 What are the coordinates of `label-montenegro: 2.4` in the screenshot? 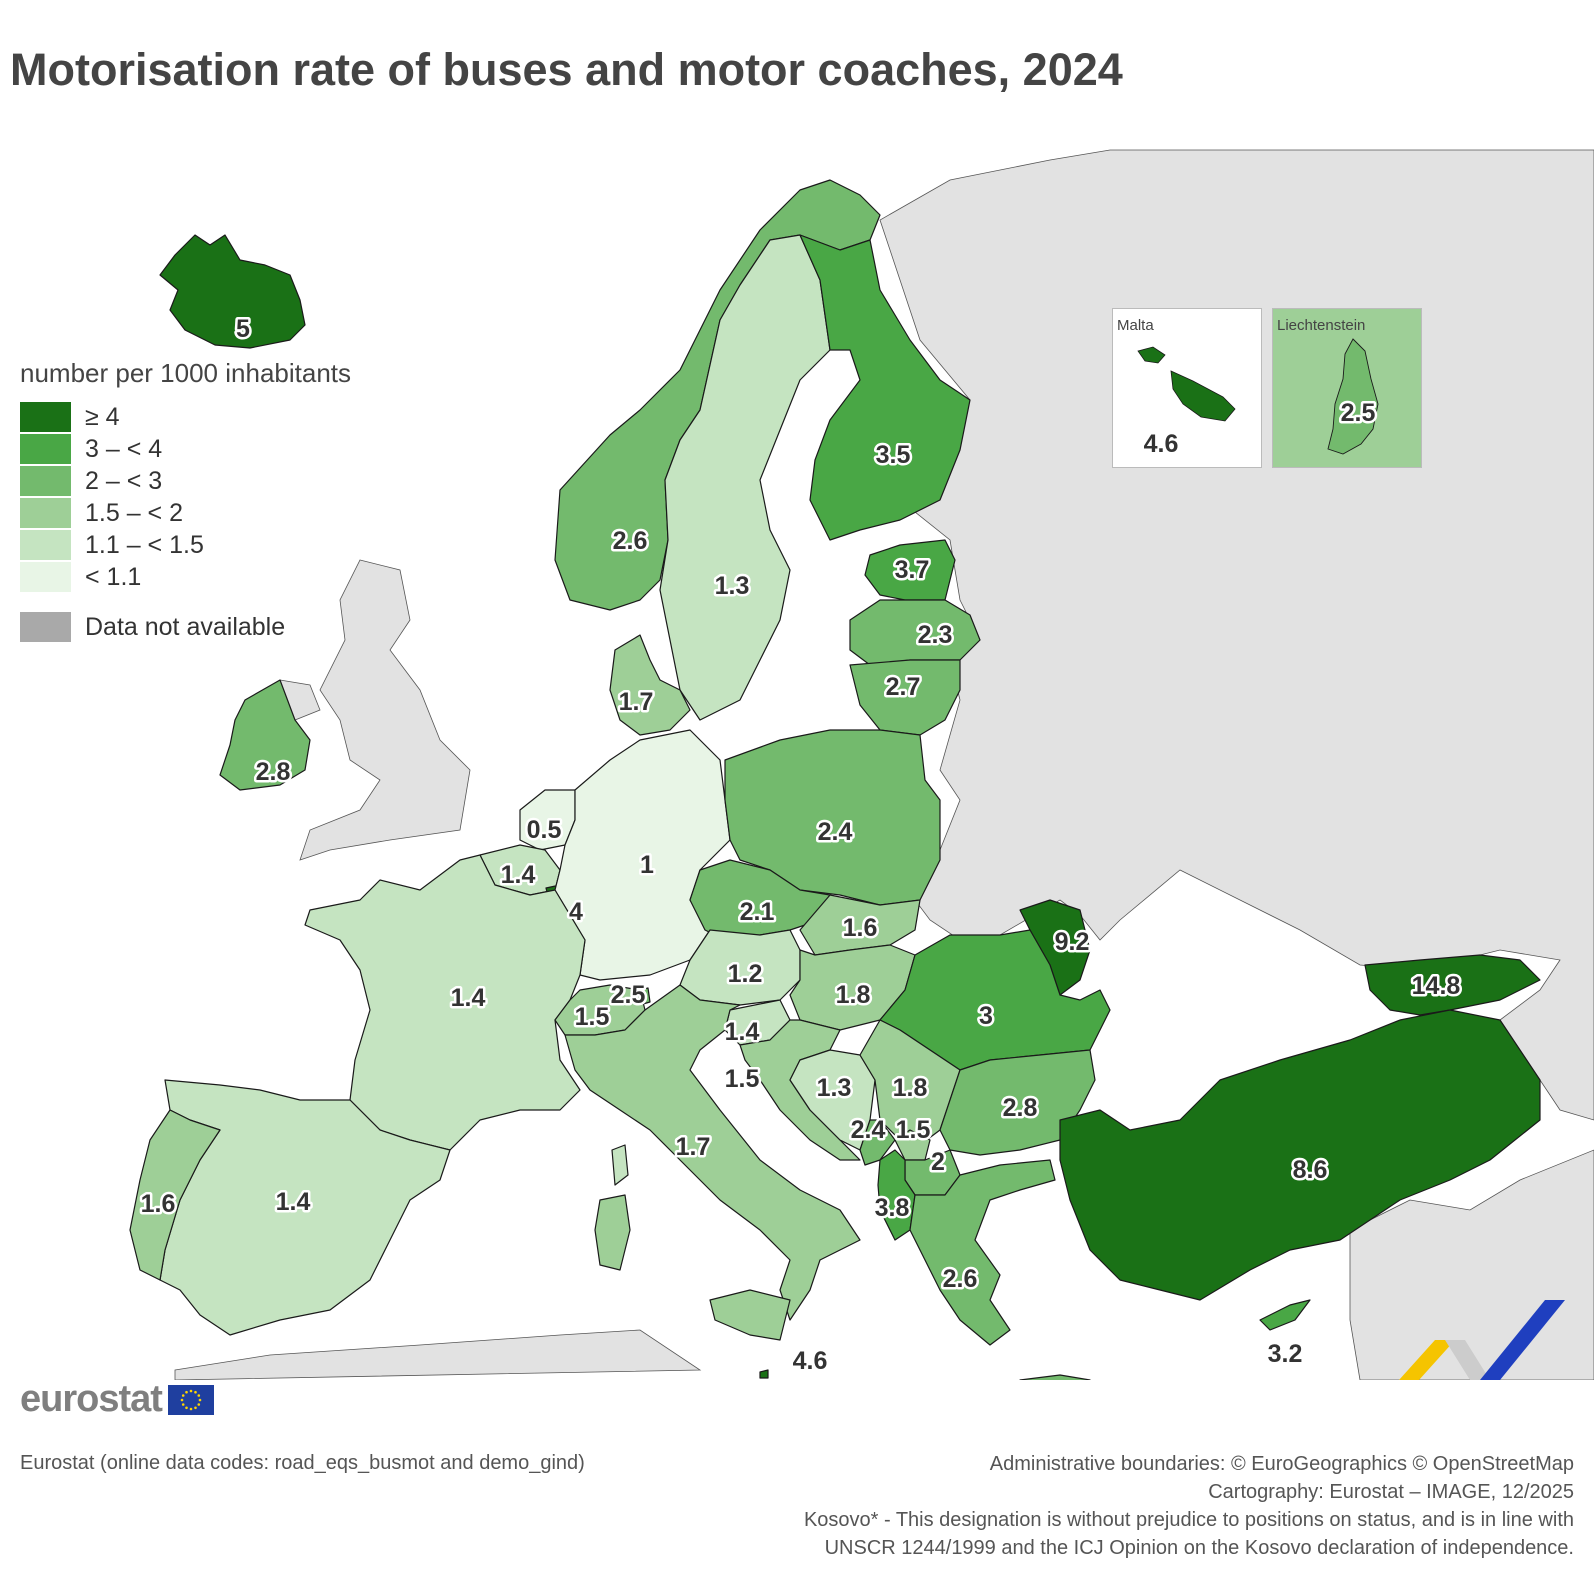 It's located at (868, 1130).